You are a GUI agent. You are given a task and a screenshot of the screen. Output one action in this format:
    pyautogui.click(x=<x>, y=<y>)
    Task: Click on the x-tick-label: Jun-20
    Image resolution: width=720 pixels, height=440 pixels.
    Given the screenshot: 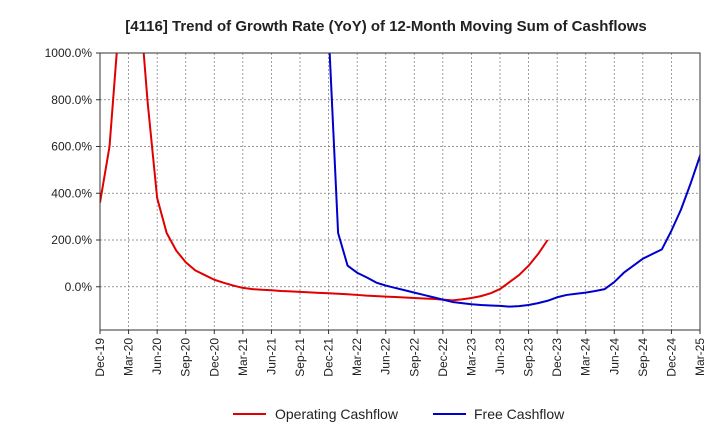 What is the action you would take?
    pyautogui.click(x=157, y=356)
    